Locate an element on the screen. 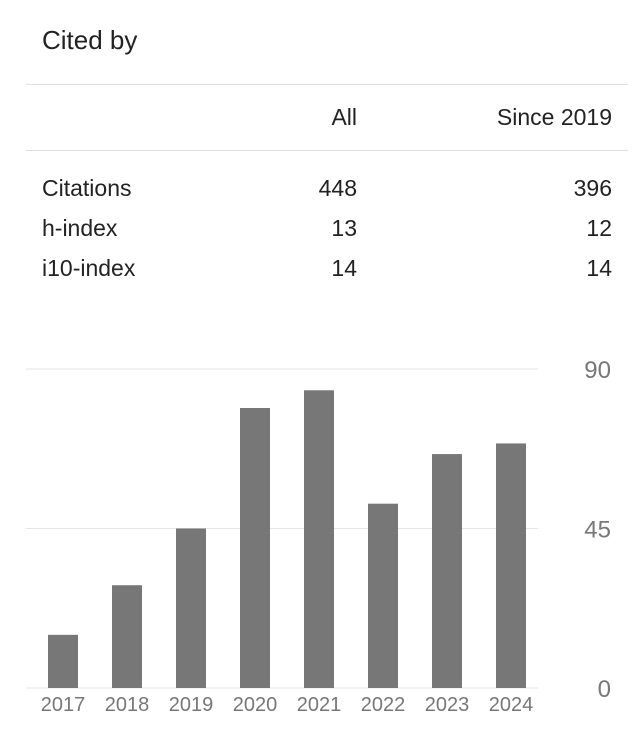  citations-since-value: 396 is located at coordinates (592, 188).